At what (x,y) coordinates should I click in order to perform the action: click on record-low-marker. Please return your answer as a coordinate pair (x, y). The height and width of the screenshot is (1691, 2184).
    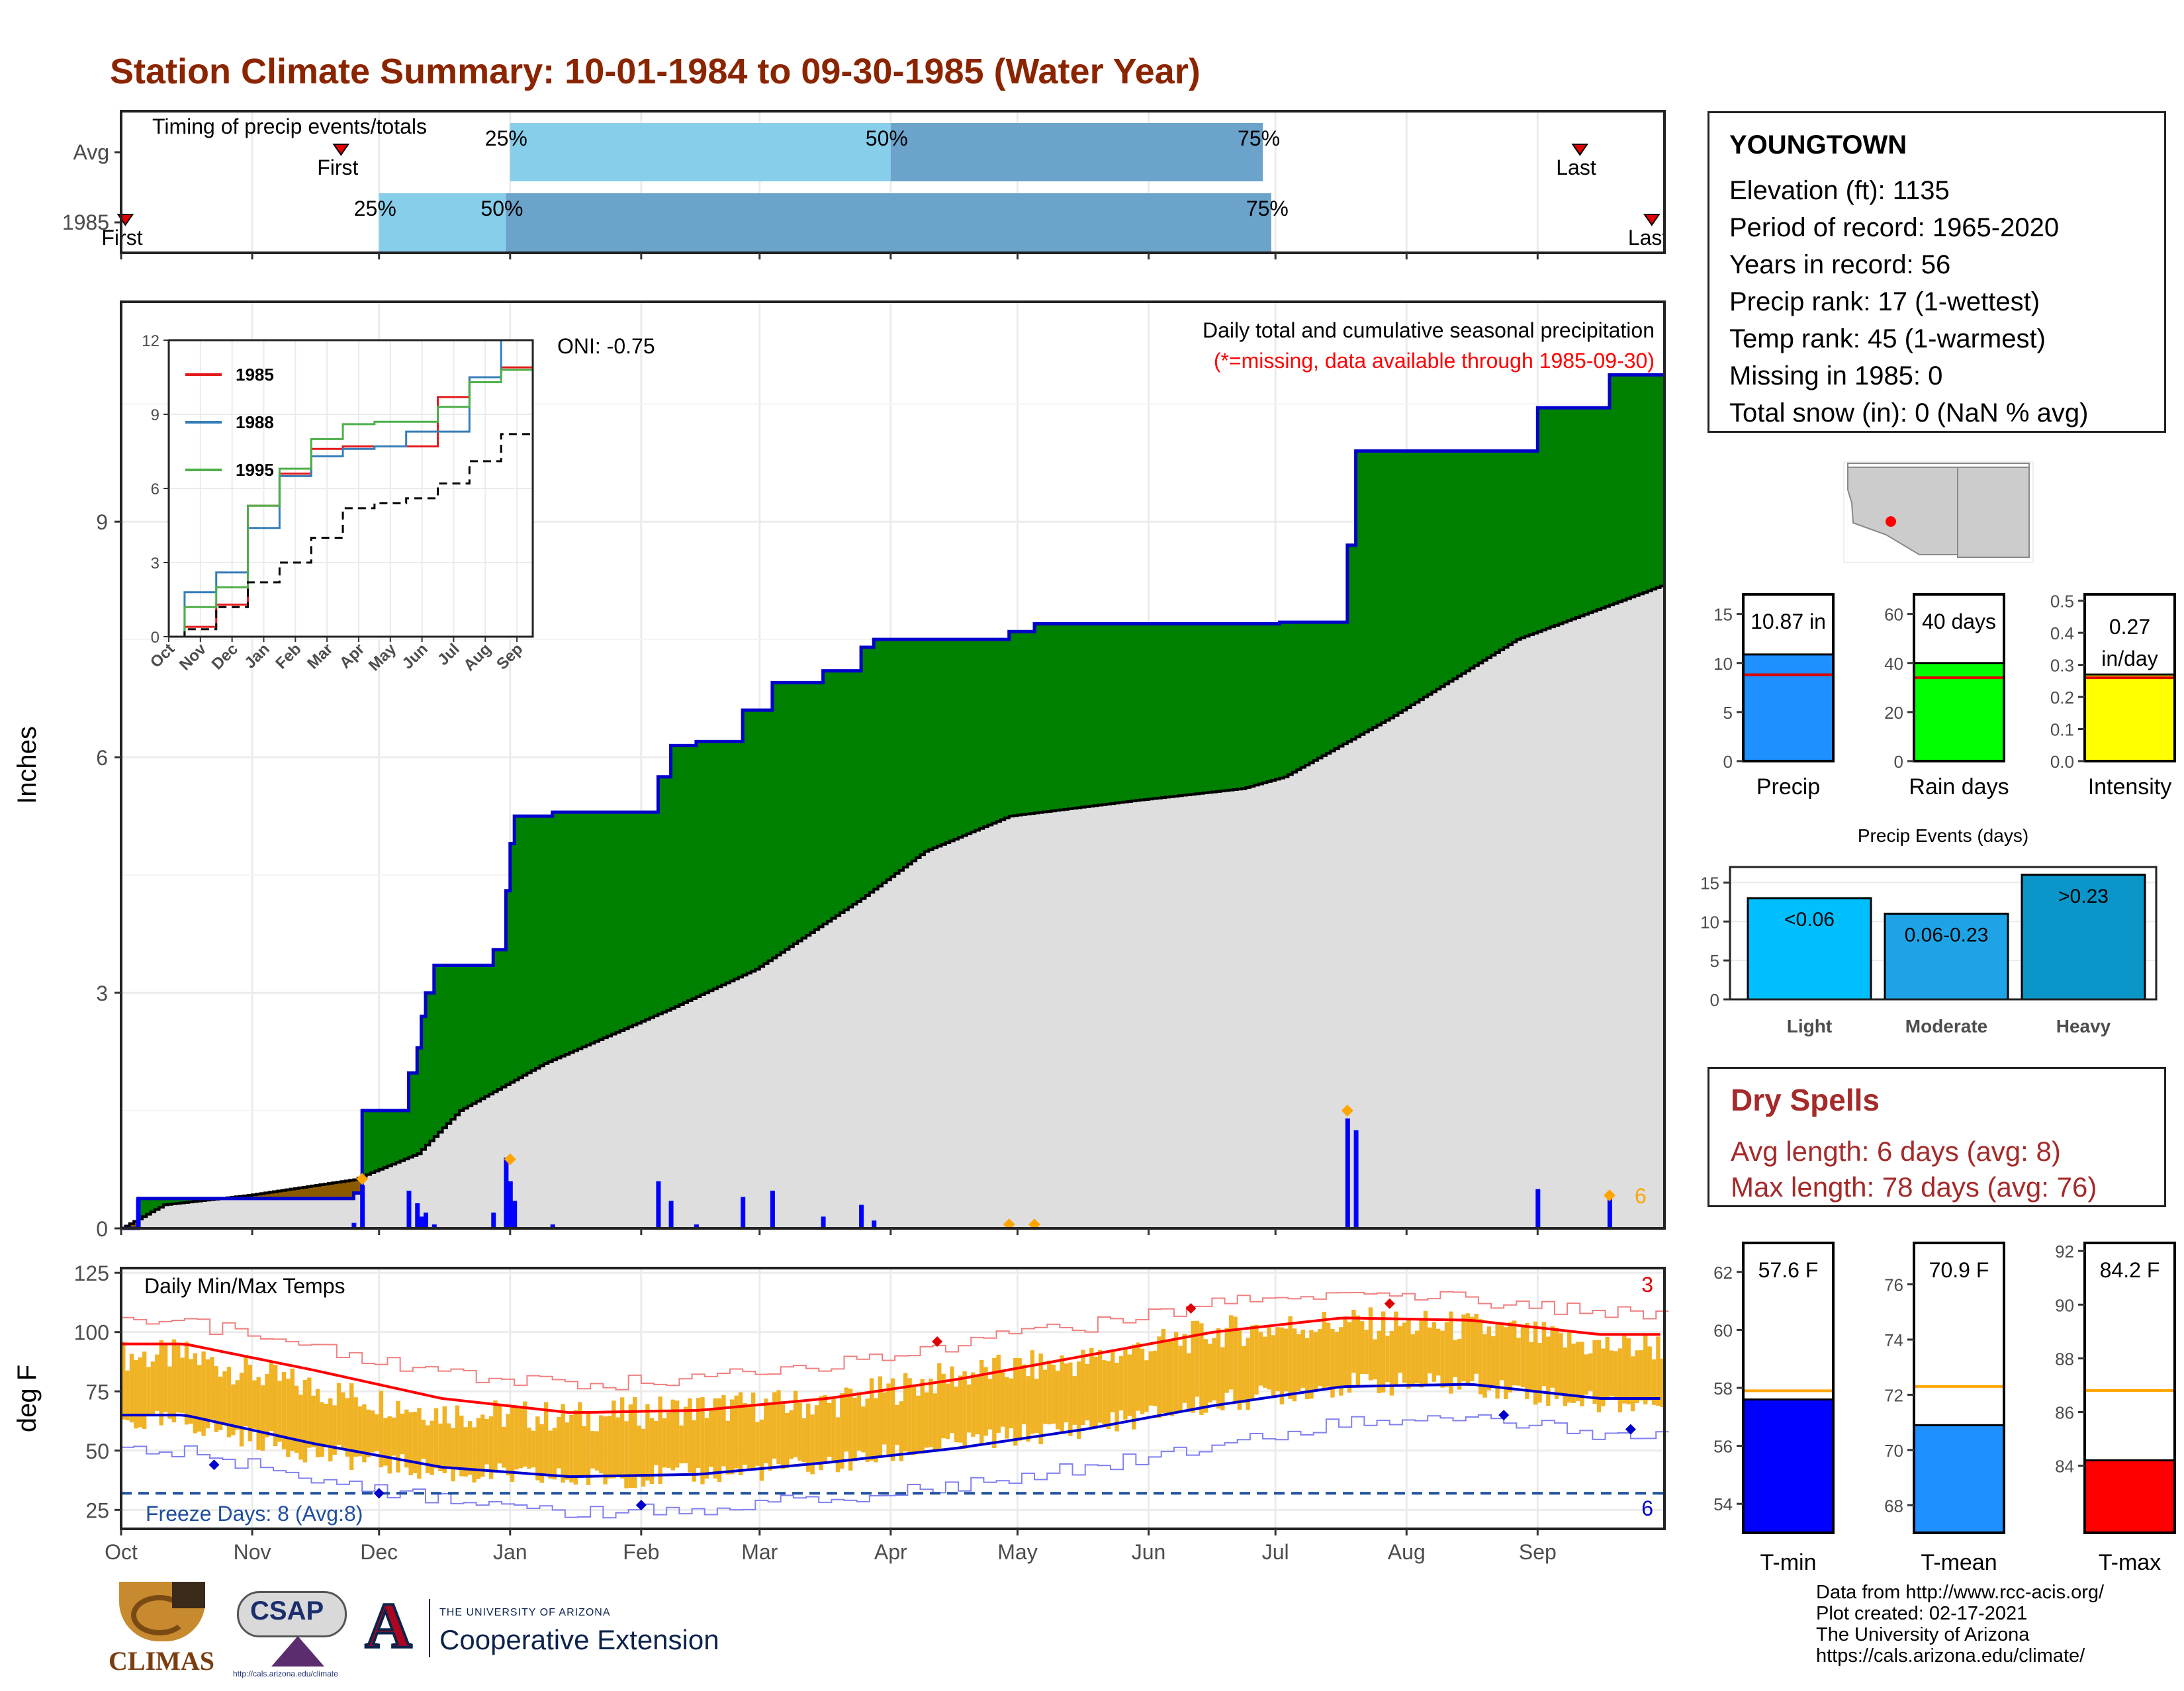
    Looking at the image, I should click on (379, 1493).